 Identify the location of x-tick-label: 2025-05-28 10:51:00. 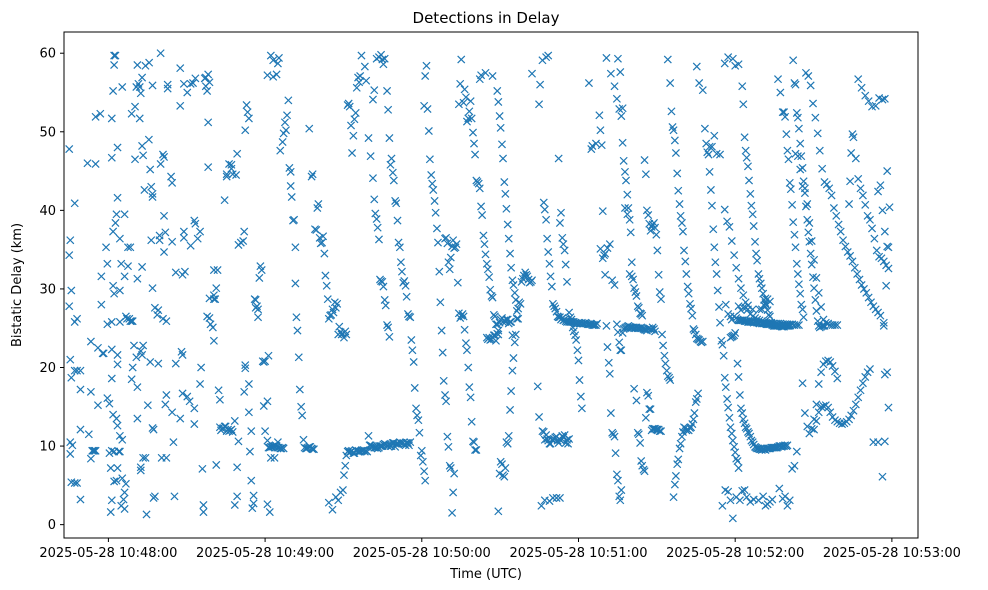
(578, 553).